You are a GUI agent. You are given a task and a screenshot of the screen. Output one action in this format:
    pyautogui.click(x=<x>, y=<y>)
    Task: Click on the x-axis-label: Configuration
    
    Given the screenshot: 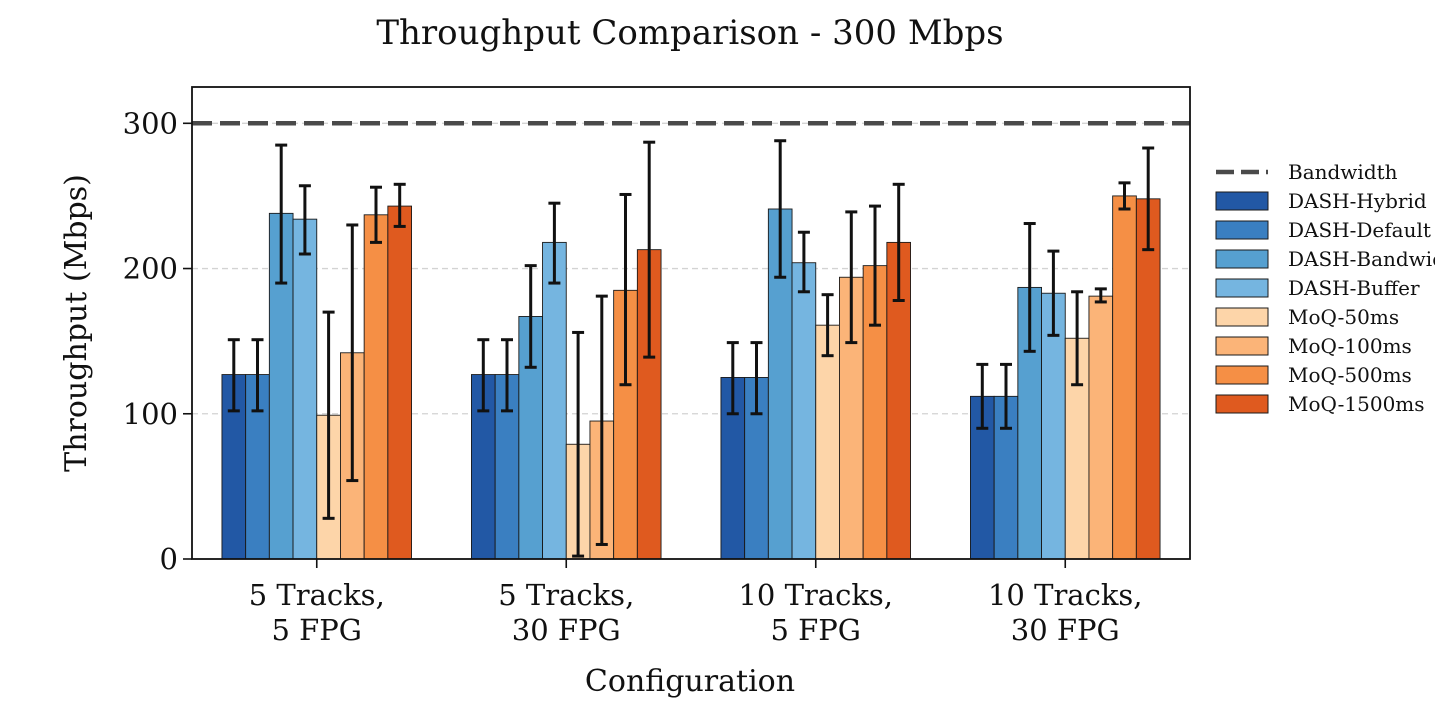 What is the action you would take?
    pyautogui.click(x=690, y=681)
    